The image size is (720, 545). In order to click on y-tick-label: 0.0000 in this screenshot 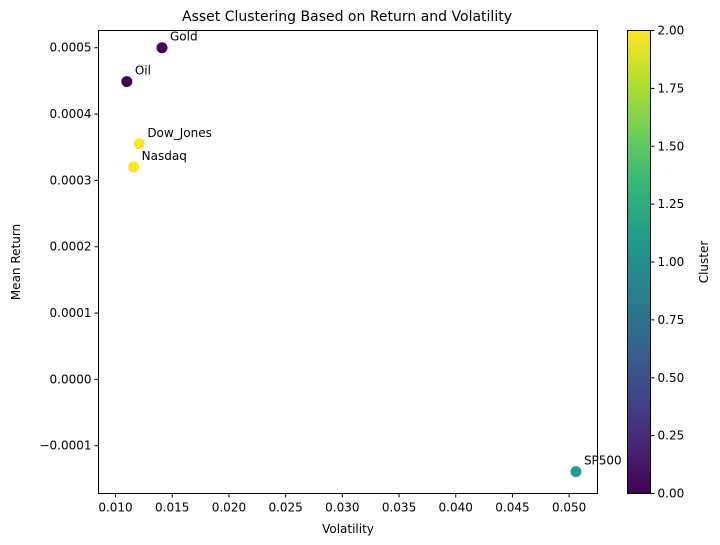, I will do `click(71, 379)`.